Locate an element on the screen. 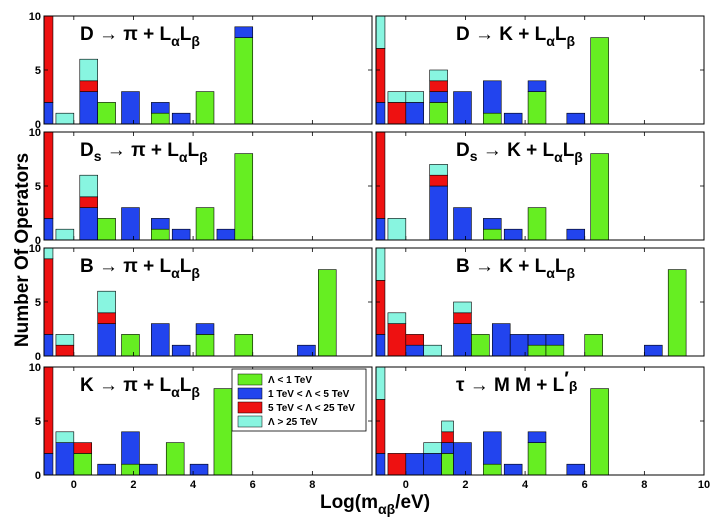 The image size is (712, 520). bar-B_pi-0-cyan is located at coordinates (48, 253).